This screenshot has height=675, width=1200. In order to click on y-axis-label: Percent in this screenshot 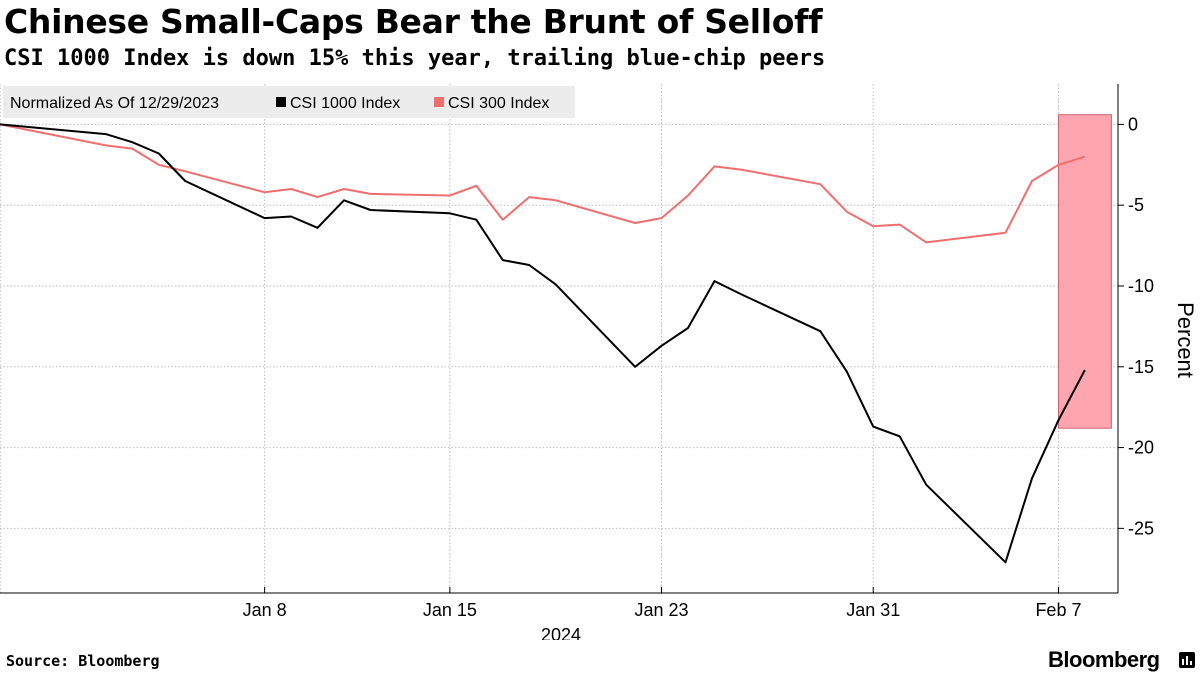, I will do `click(1185, 340)`.